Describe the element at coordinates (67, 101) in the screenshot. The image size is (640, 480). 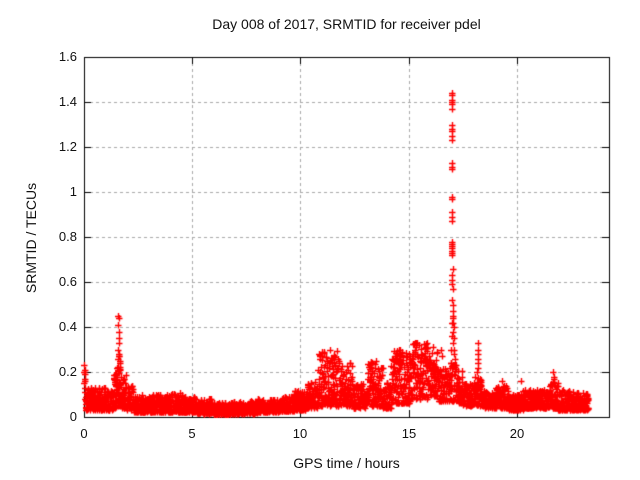
I see `y-tick-label: 1.4` at that location.